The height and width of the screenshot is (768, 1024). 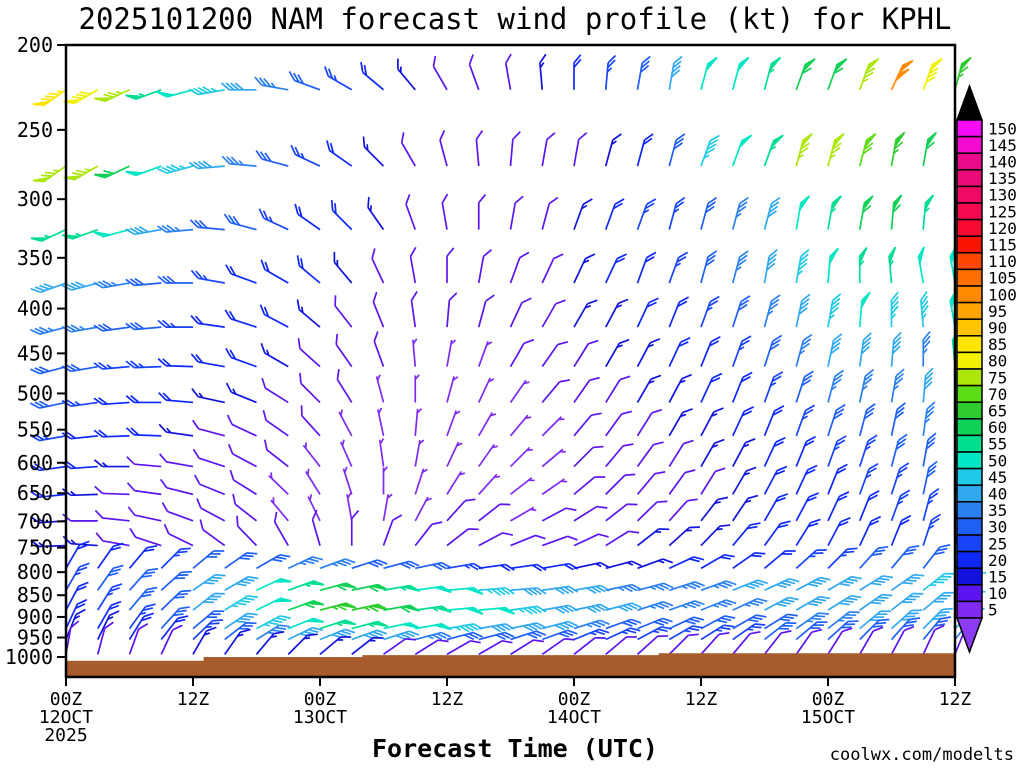 What do you see at coordinates (969, 543) in the screenshot?
I see `colorbar-swatch` at bounding box center [969, 543].